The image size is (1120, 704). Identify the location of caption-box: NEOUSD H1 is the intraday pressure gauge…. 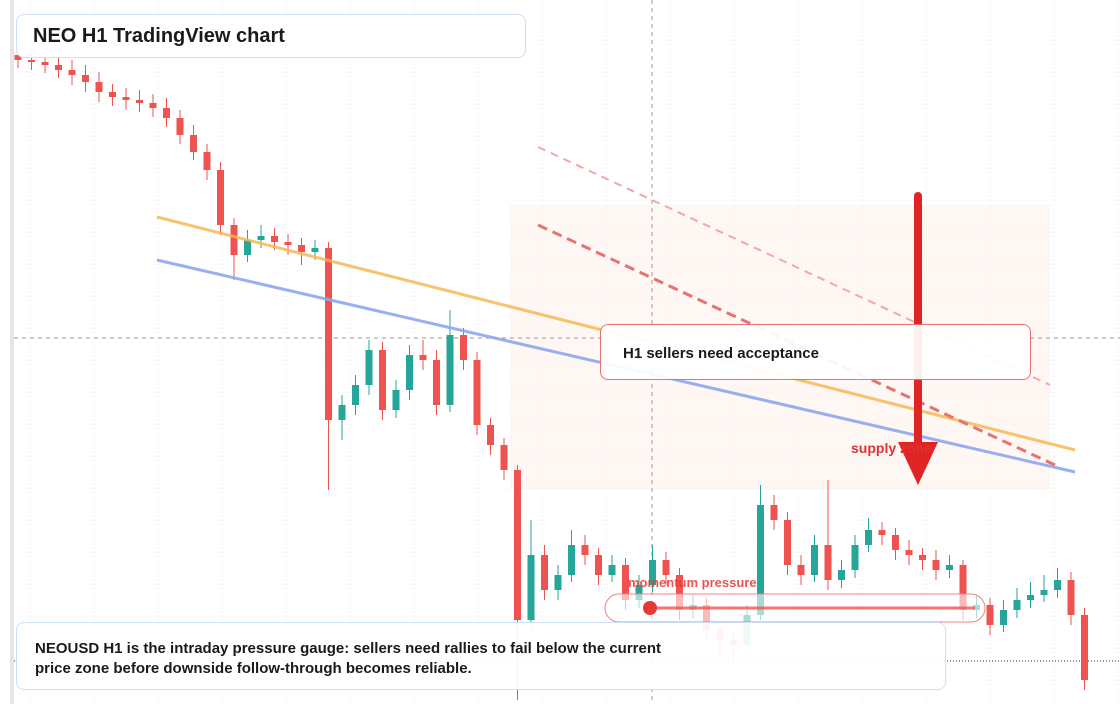
(481, 656).